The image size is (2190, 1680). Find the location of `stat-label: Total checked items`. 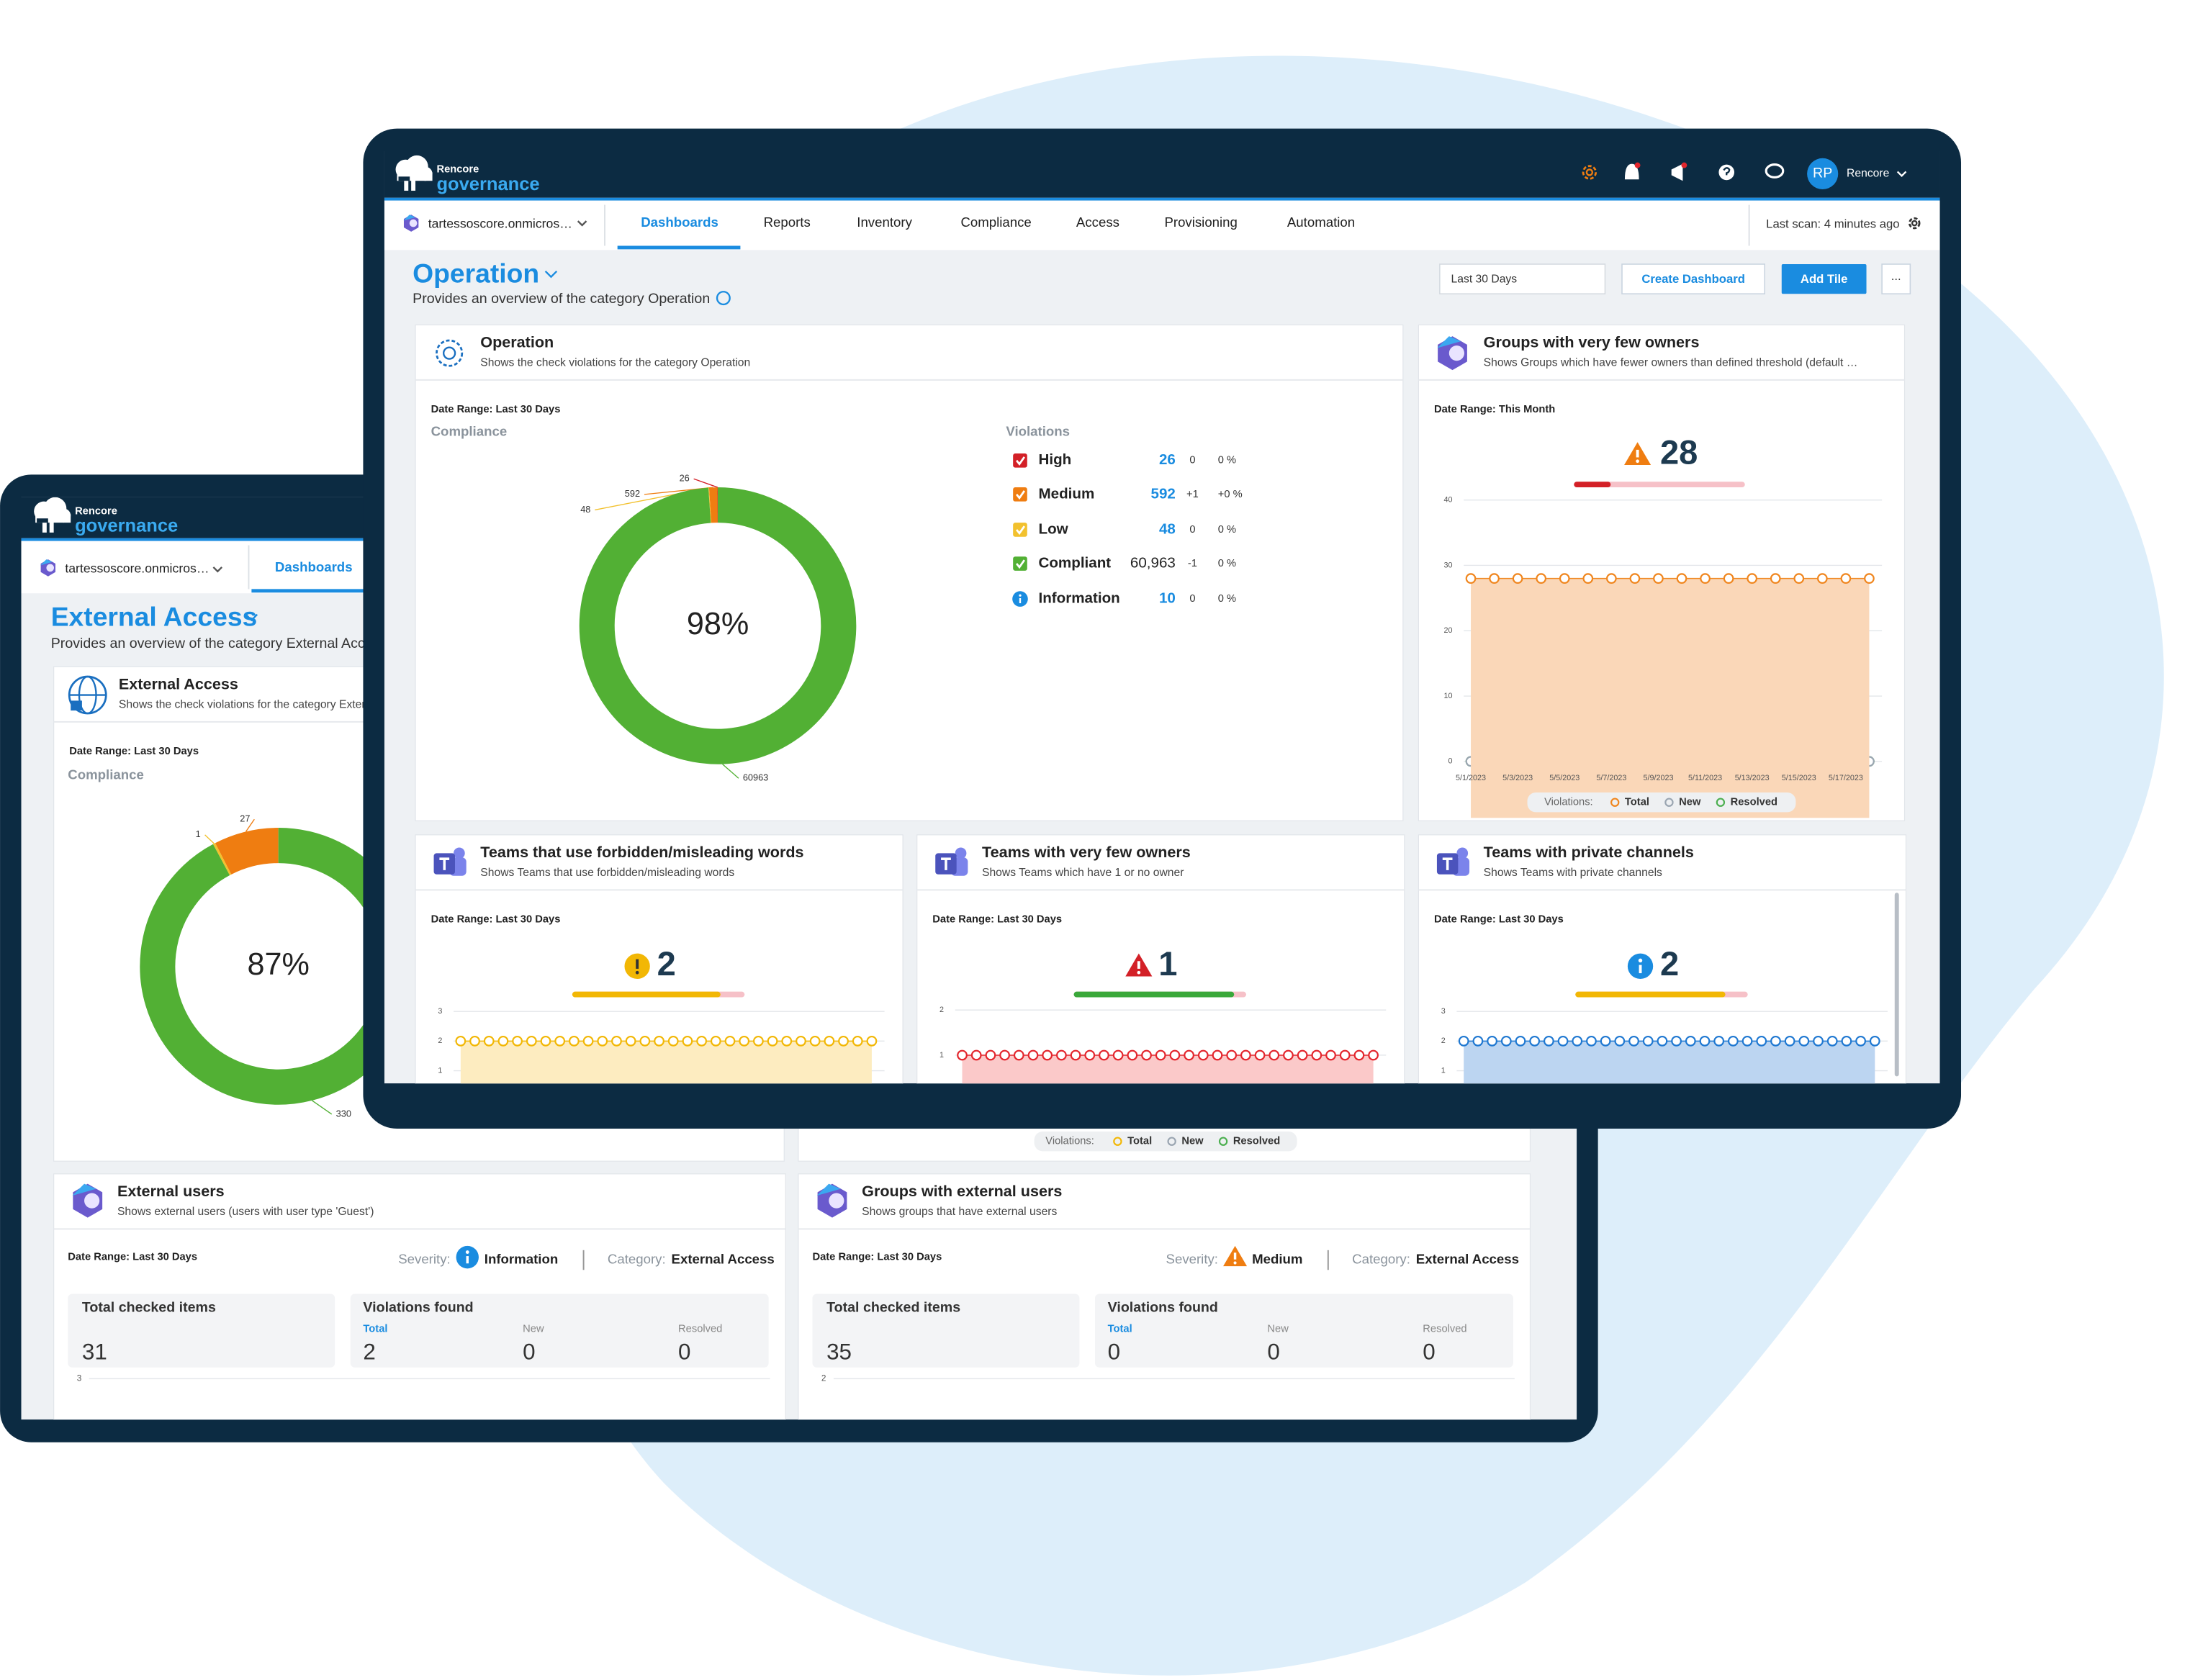

stat-label: Total checked items is located at coordinates (893, 1307).